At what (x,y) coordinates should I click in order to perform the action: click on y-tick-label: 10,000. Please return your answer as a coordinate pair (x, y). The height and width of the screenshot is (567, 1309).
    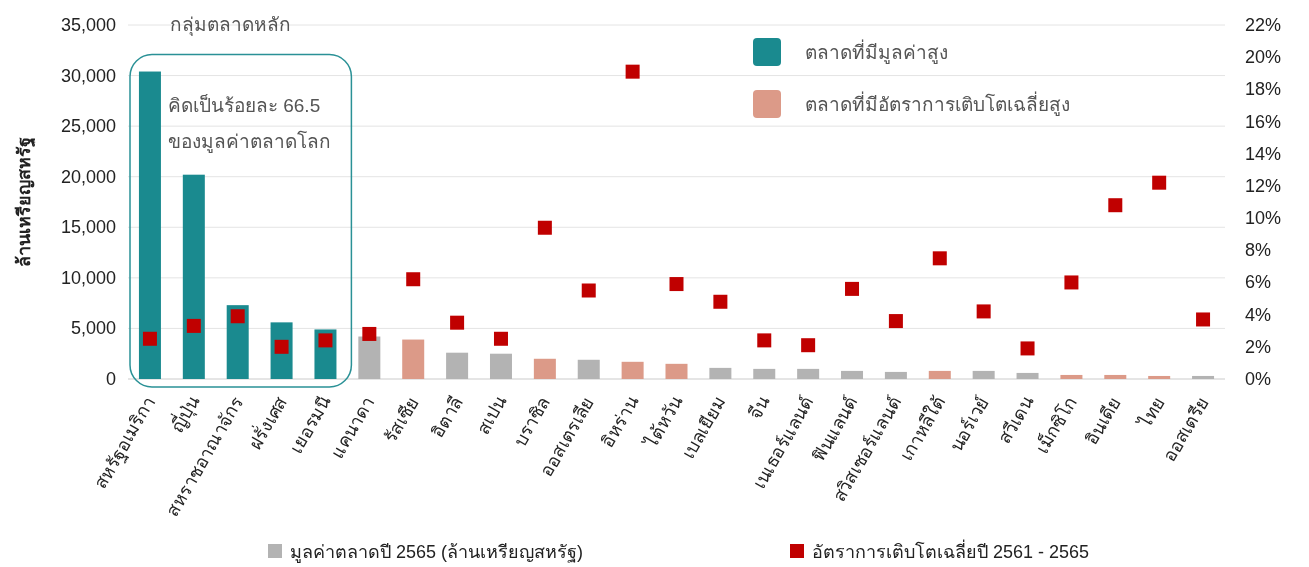
    Looking at the image, I should click on (88, 277).